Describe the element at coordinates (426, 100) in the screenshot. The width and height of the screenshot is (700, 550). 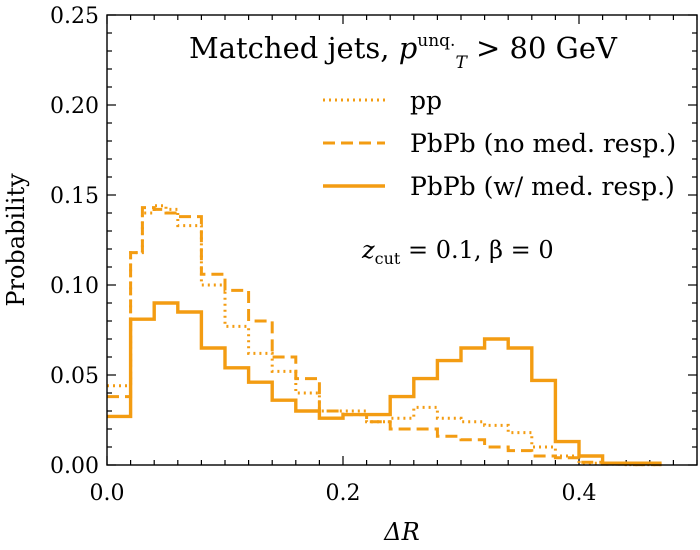
I see `legend-label-pp: pp` at that location.